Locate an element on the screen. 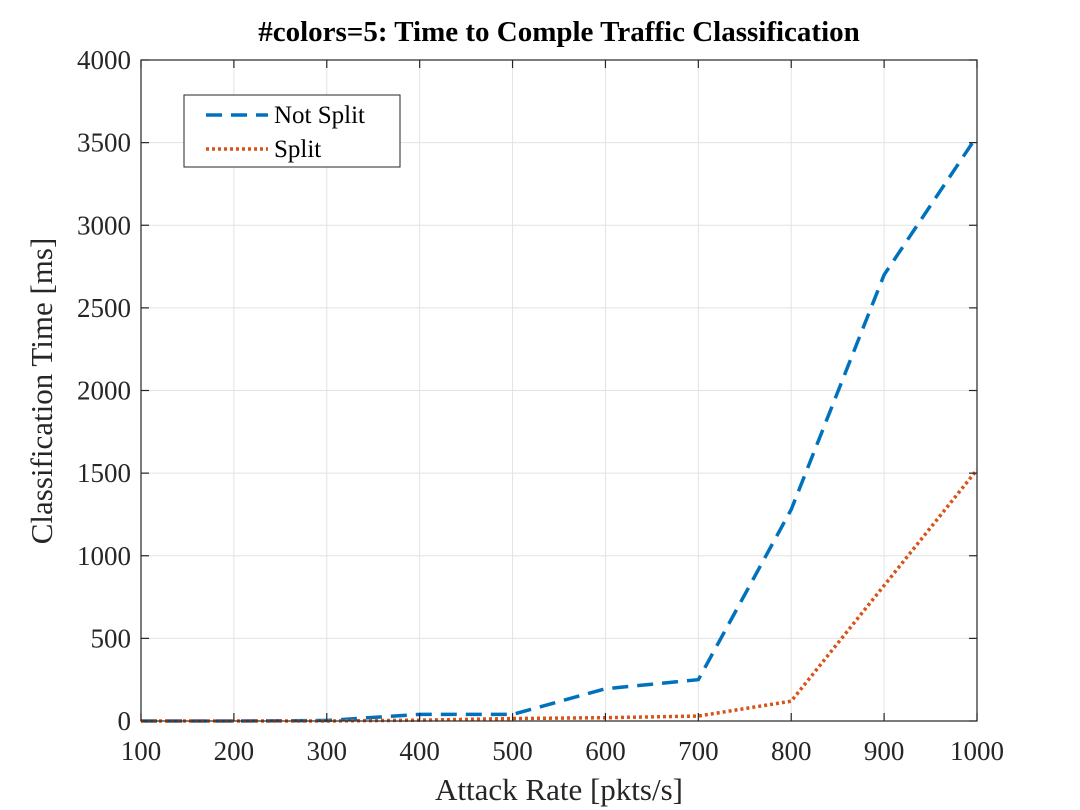 This screenshot has width=1080, height=810. legend: Not Split Split is located at coordinates (292, 131).